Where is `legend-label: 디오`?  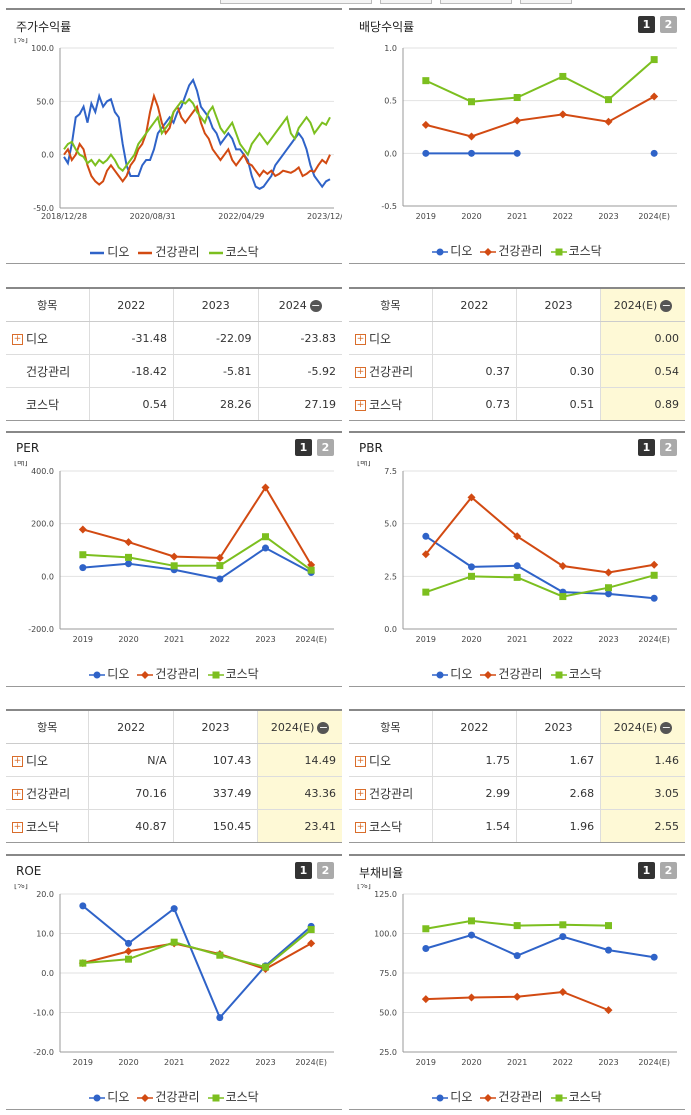 legend-label: 디오 is located at coordinates (118, 252).